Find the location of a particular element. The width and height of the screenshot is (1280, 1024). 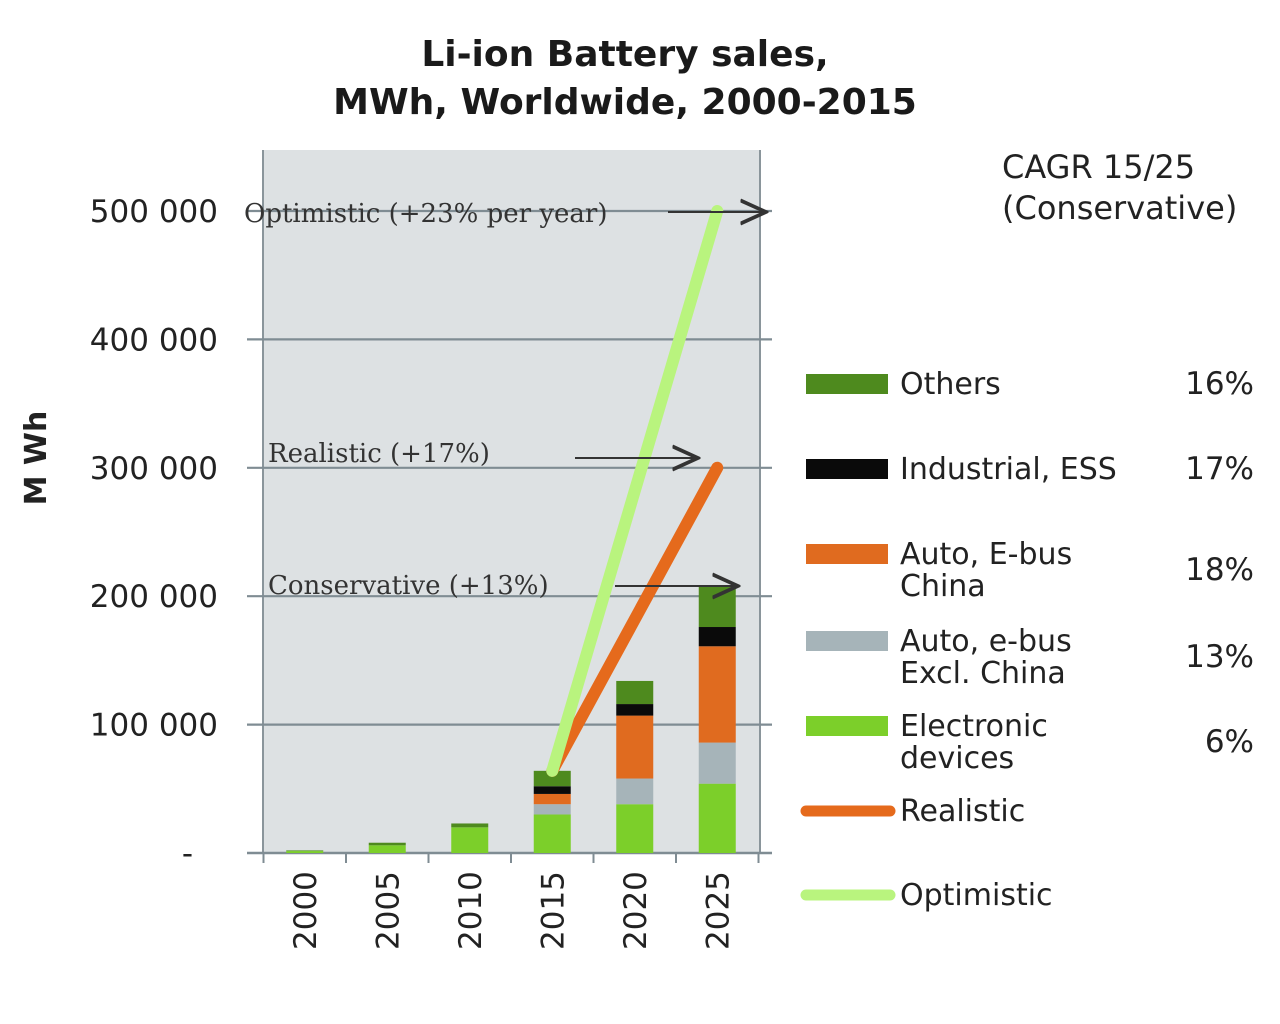

legend-swatch-electronic-devices is located at coordinates (847, 726).